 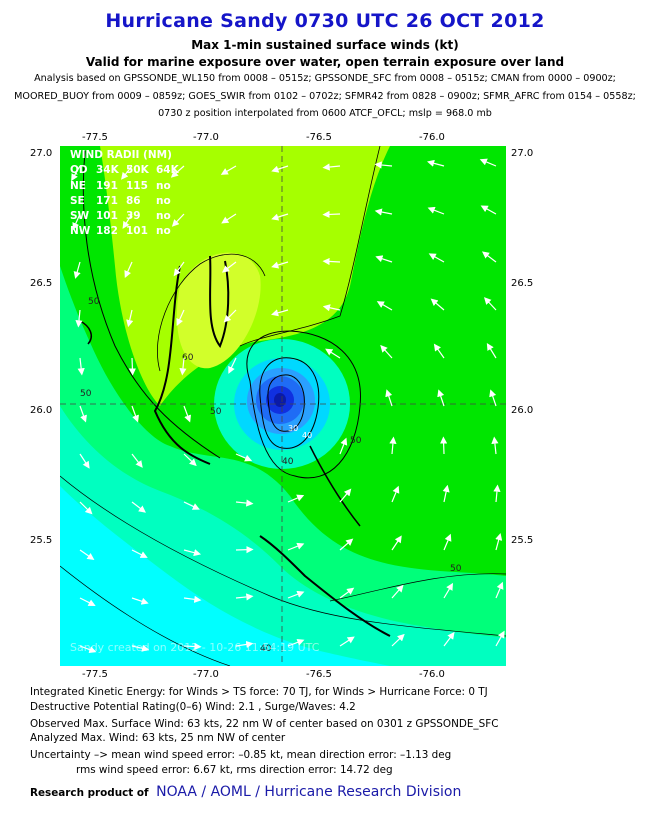 What do you see at coordinates (77, 200) in the screenshot?
I see `radii-cell: SE` at bounding box center [77, 200].